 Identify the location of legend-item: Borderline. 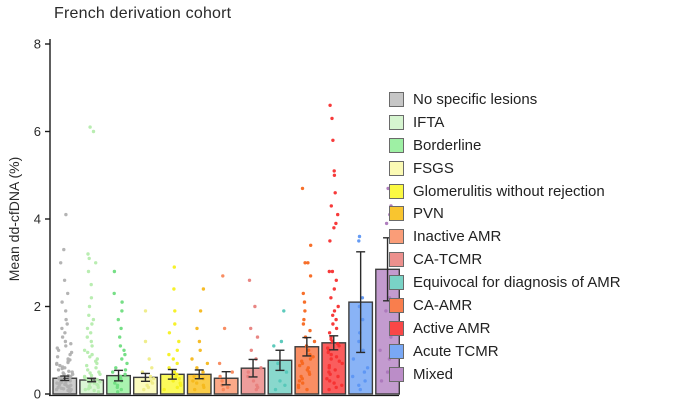
(505, 145).